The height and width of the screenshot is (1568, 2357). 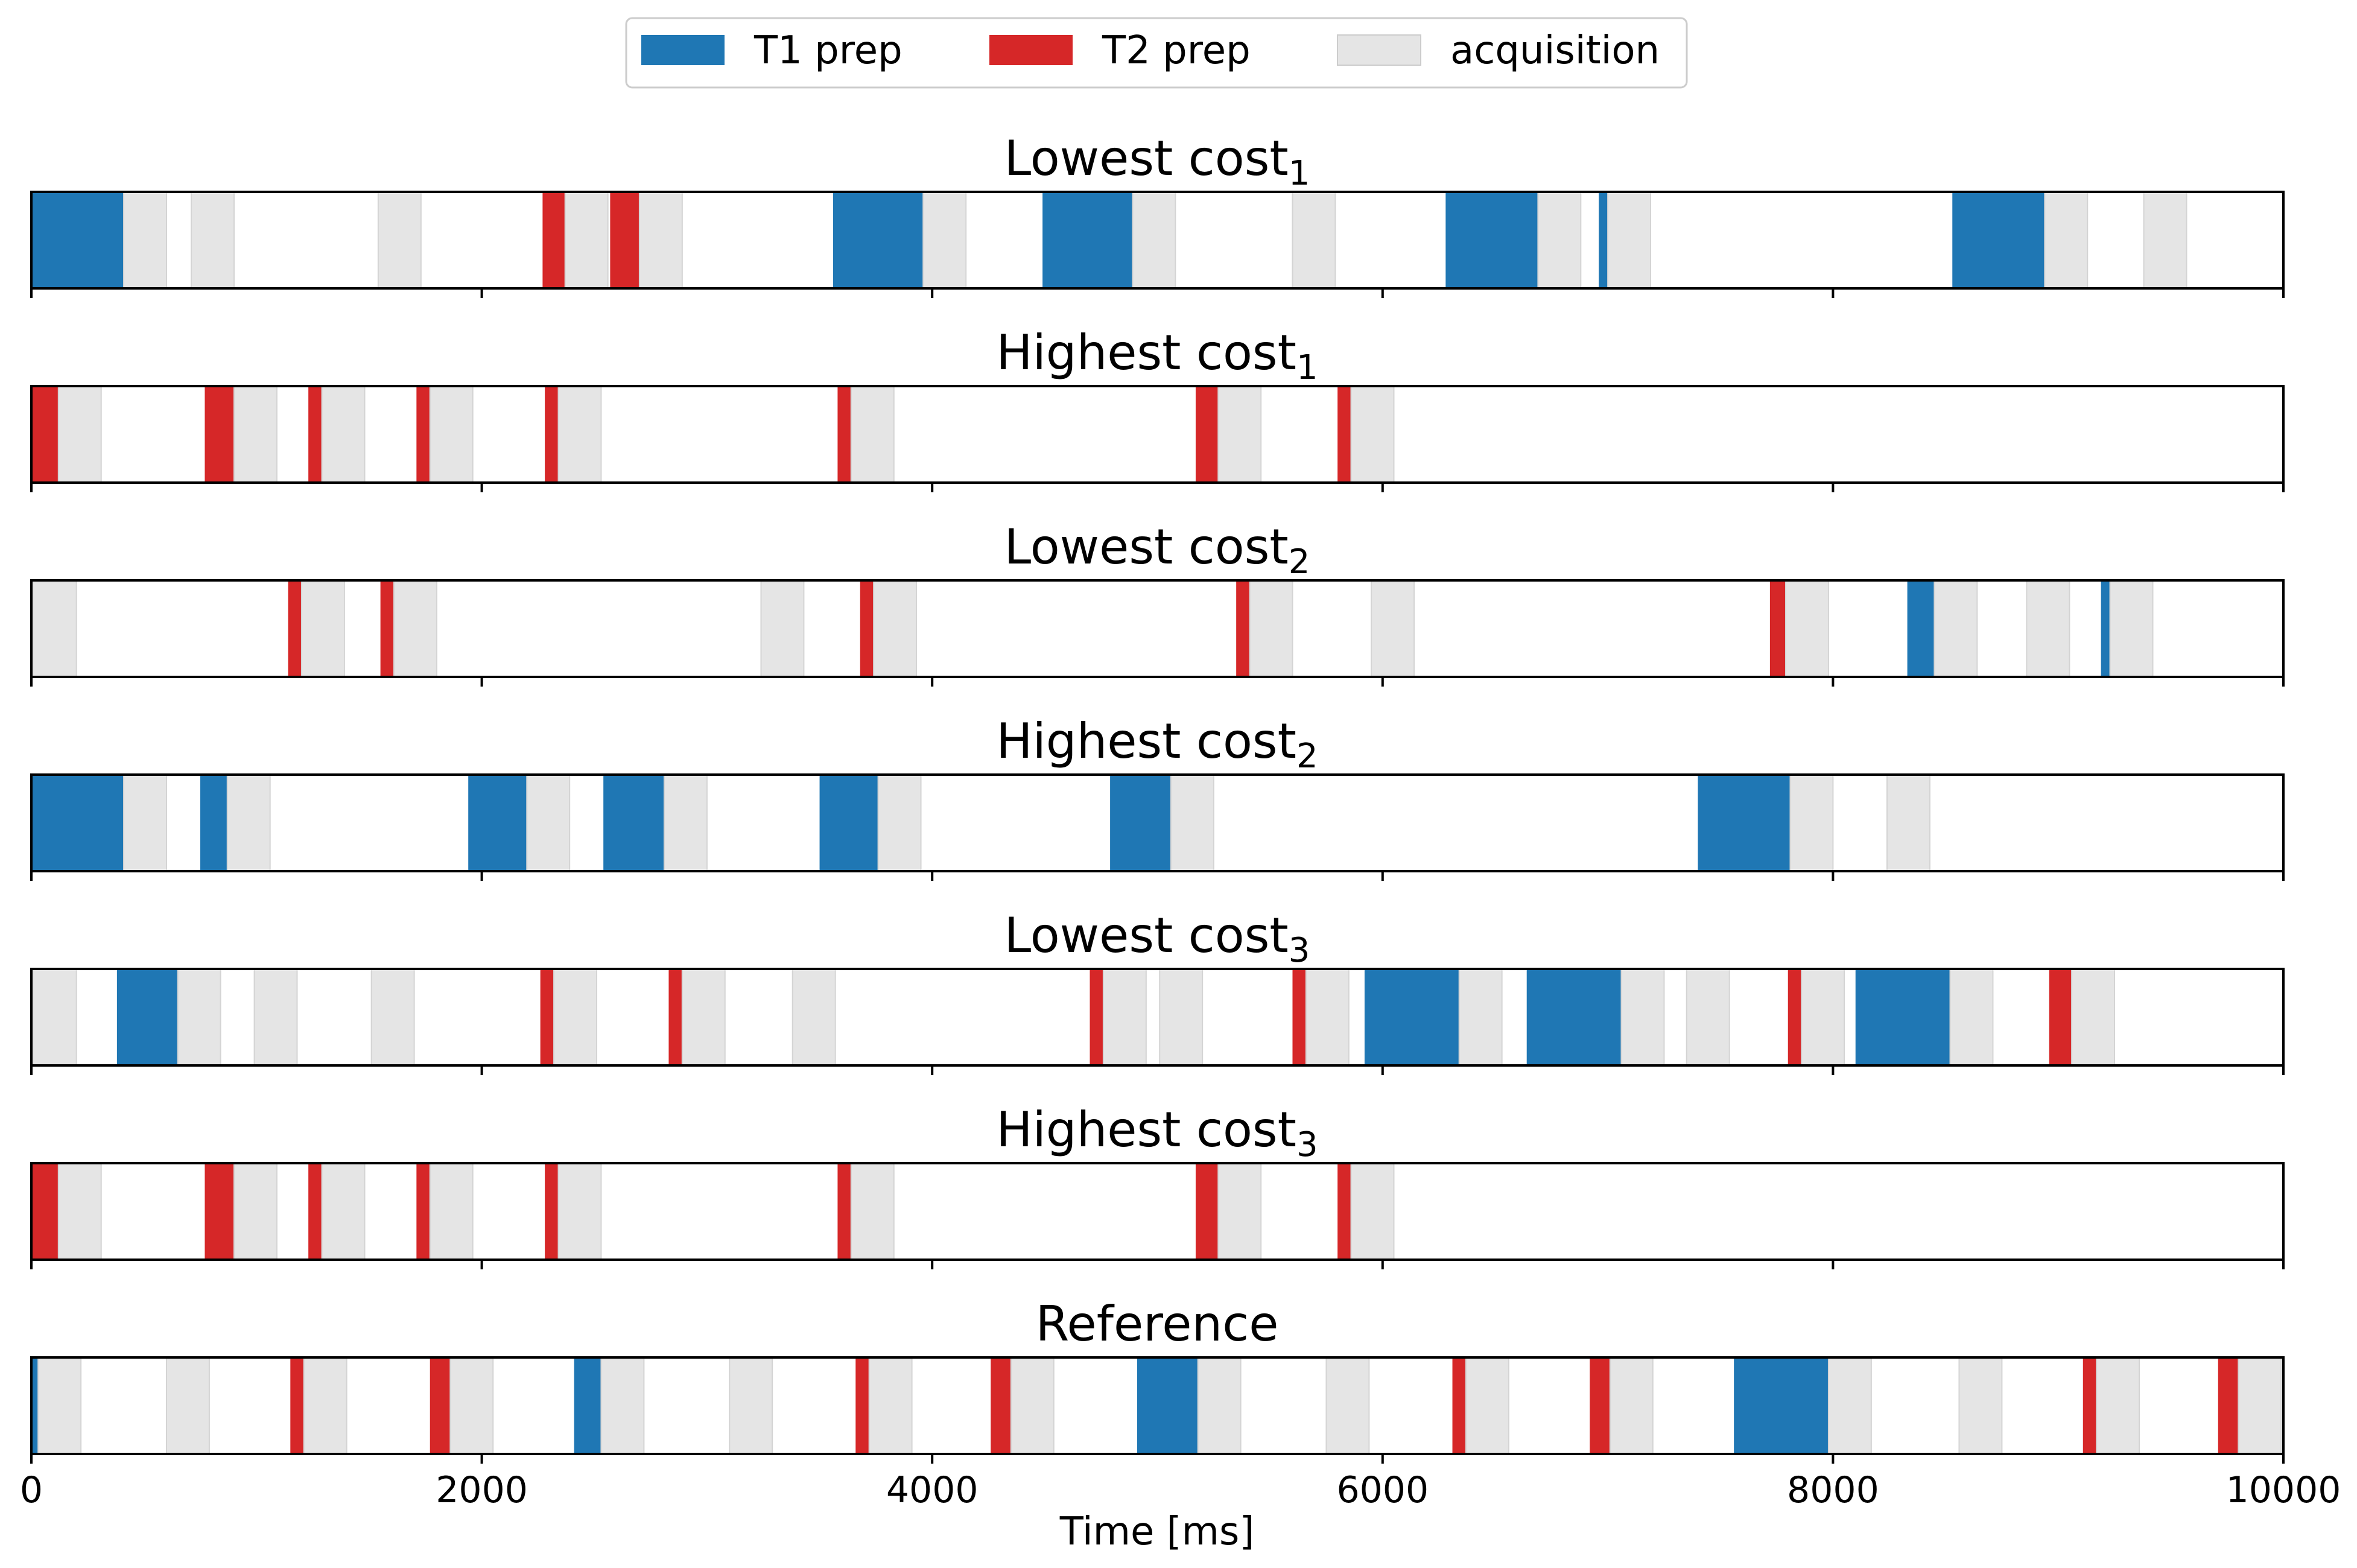 What do you see at coordinates (1146, 353) in the screenshot?
I see `panel-title-text: Highest cost` at bounding box center [1146, 353].